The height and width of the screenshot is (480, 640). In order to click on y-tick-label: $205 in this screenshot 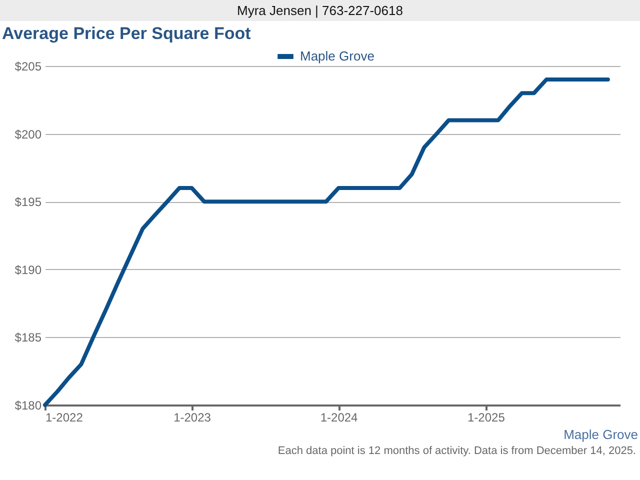, I will do `click(28, 67)`.